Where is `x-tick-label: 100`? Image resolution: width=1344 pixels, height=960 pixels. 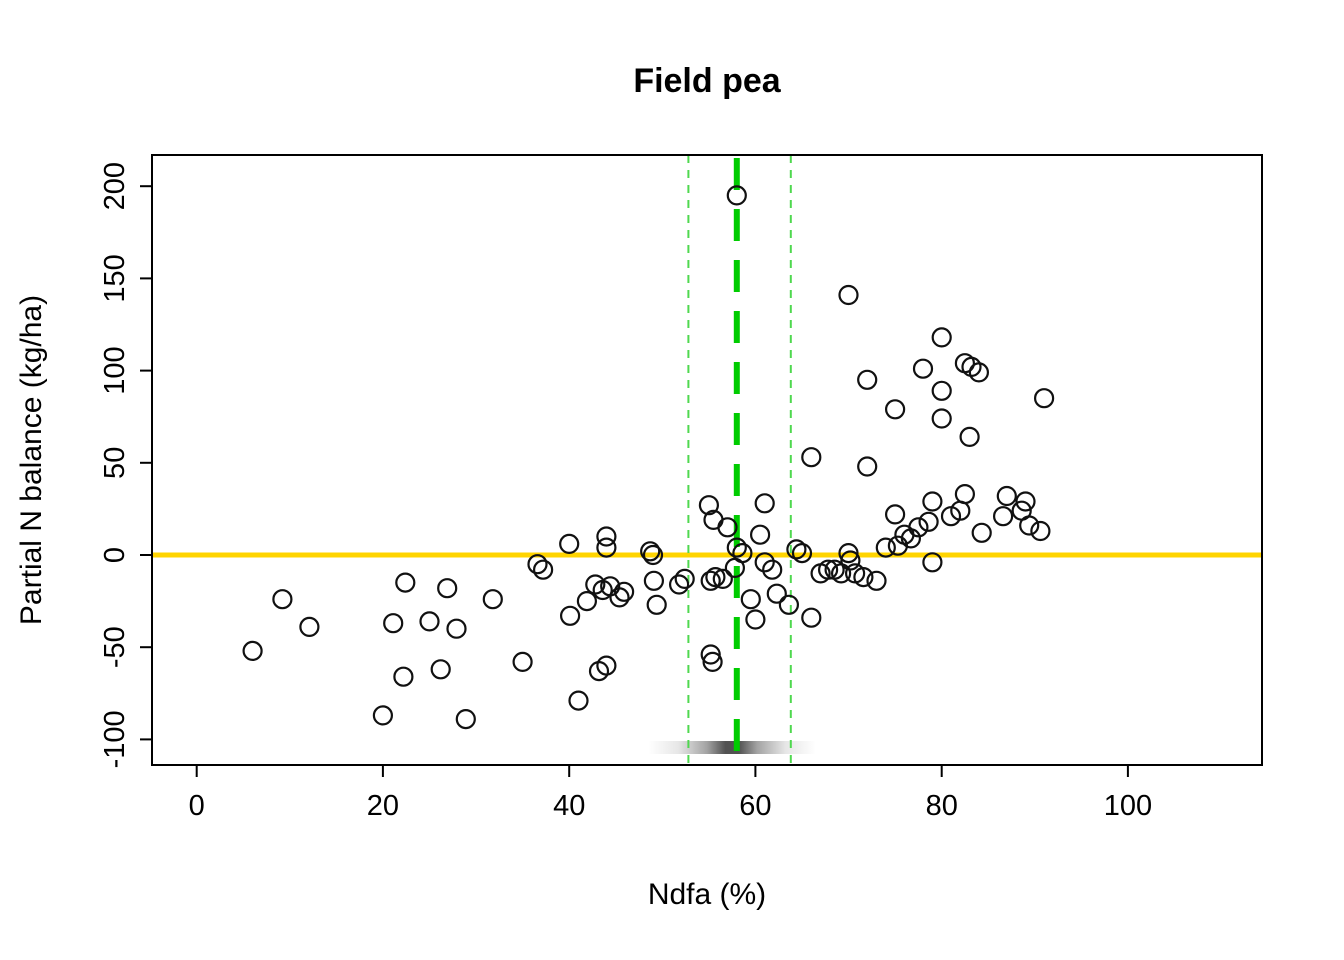
x-tick-label: 100 is located at coordinates (1128, 806).